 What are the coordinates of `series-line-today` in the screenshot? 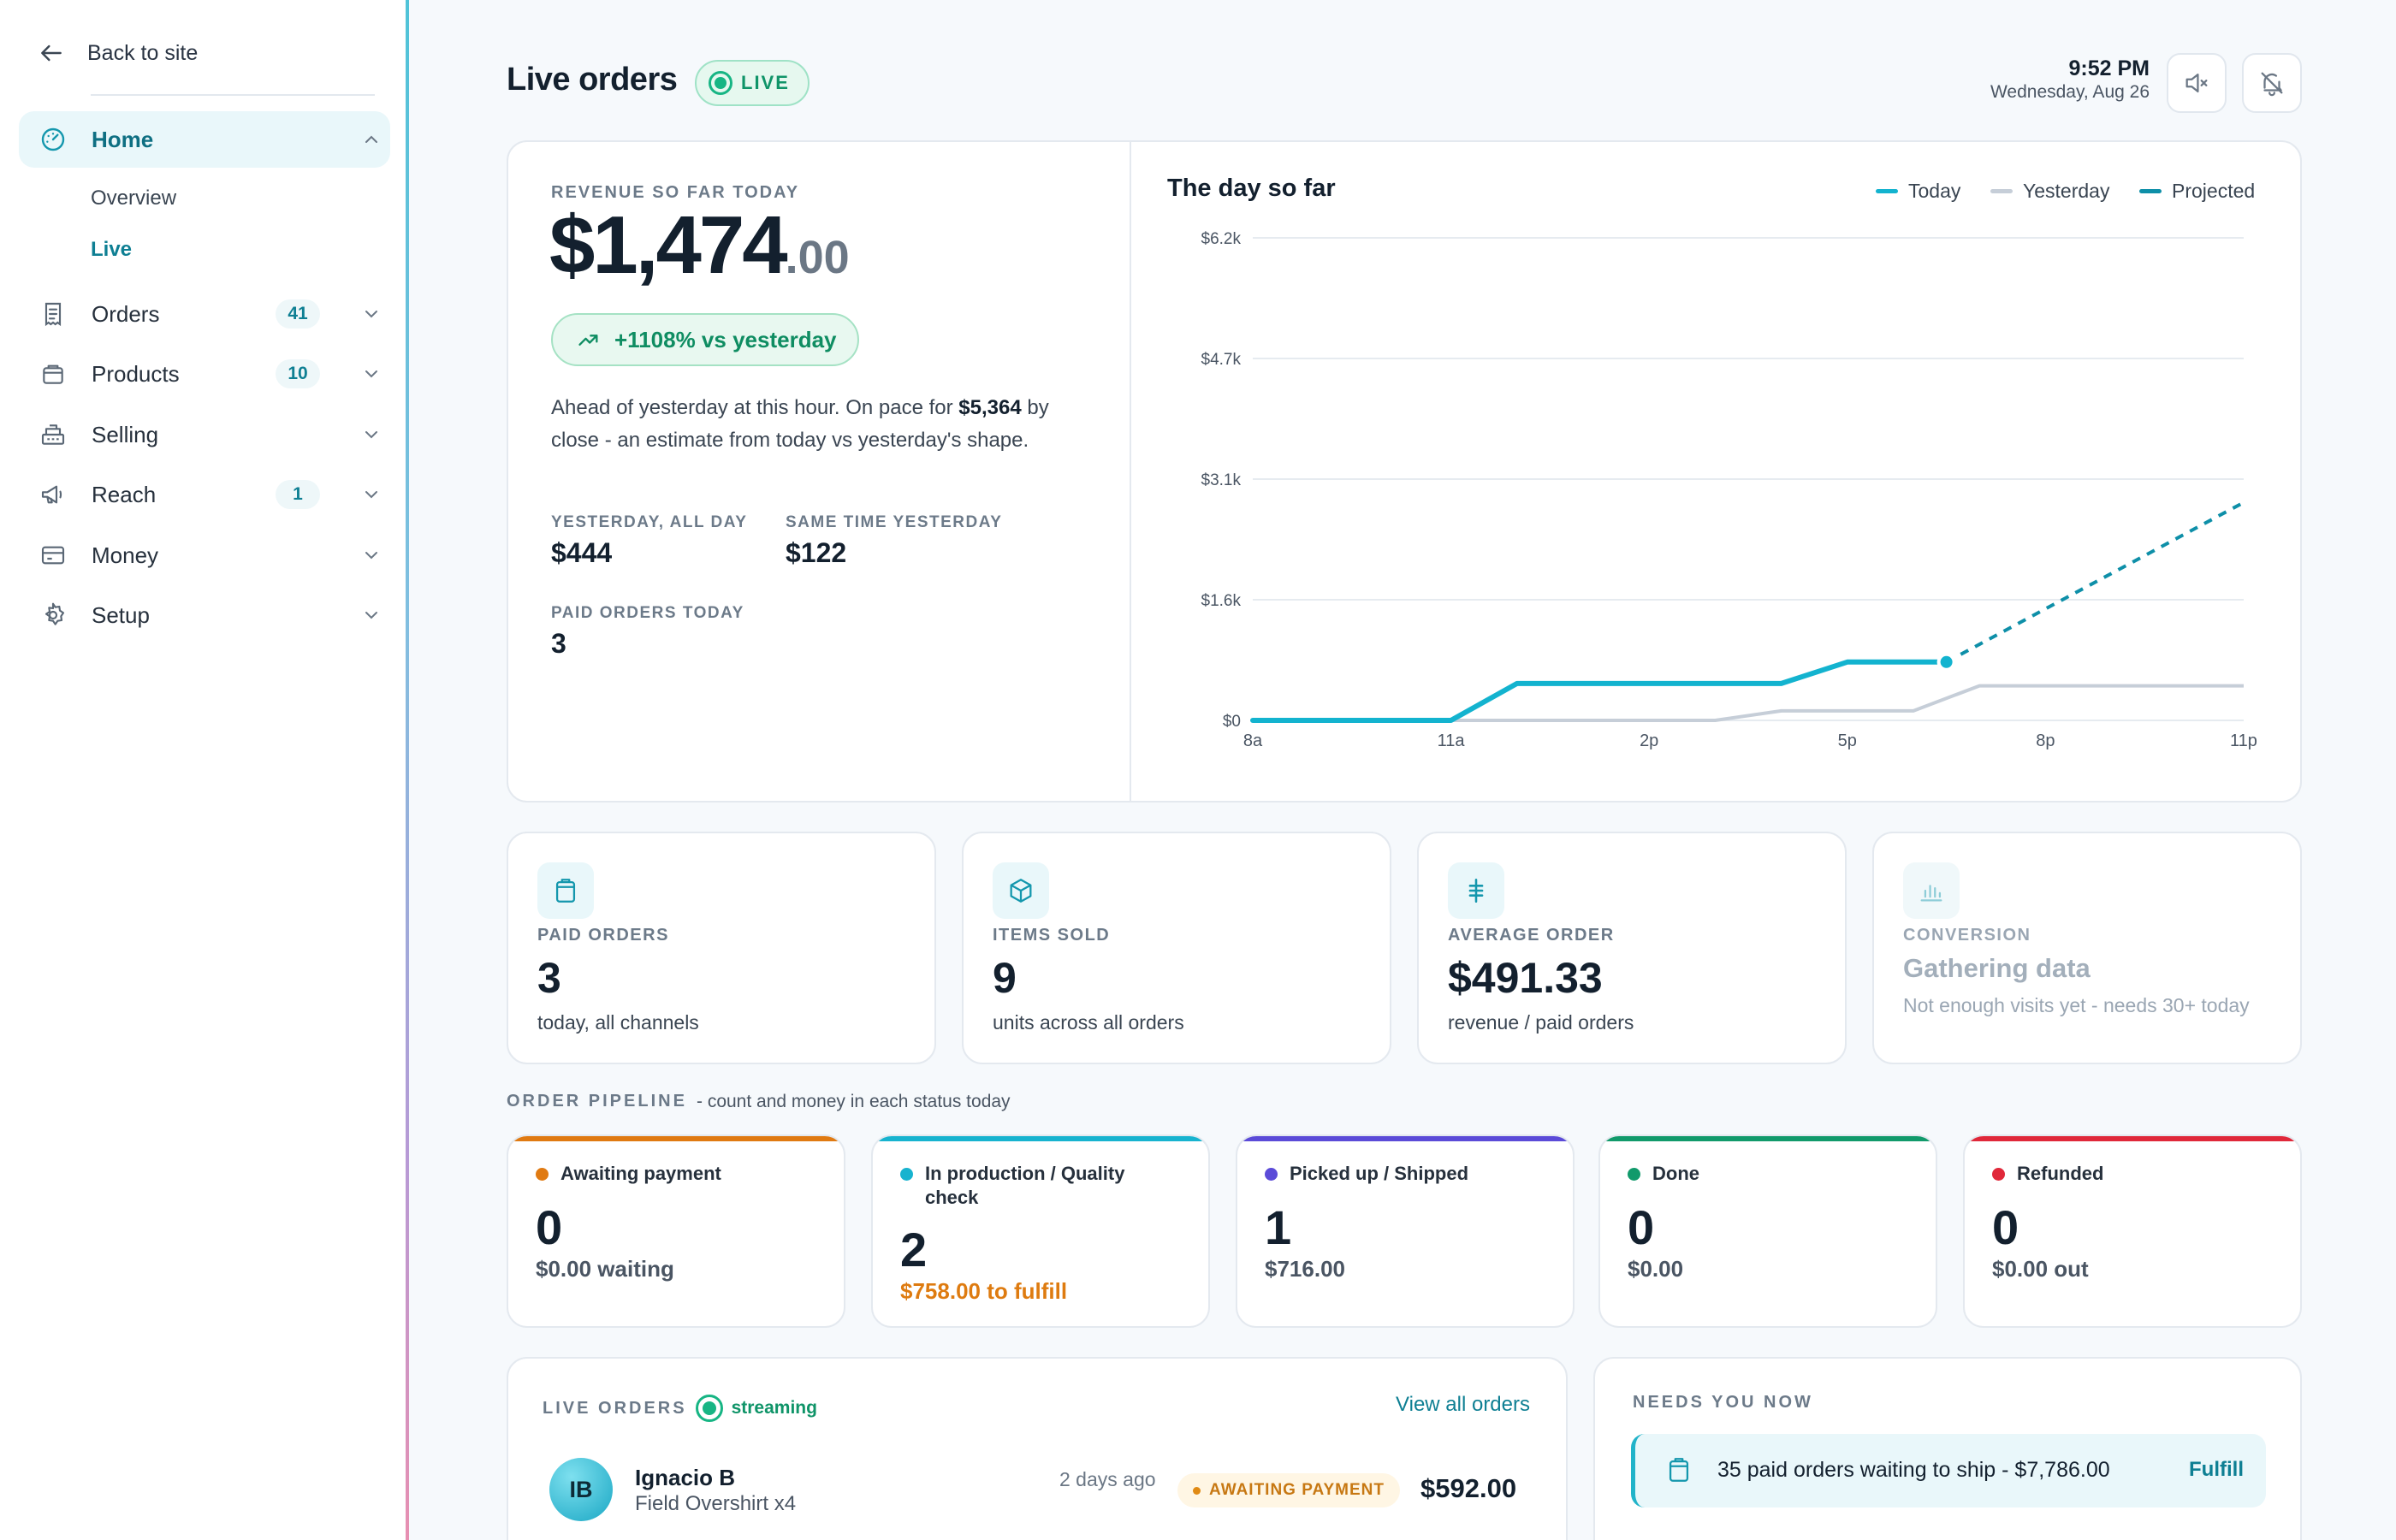 It's located at (1599, 691).